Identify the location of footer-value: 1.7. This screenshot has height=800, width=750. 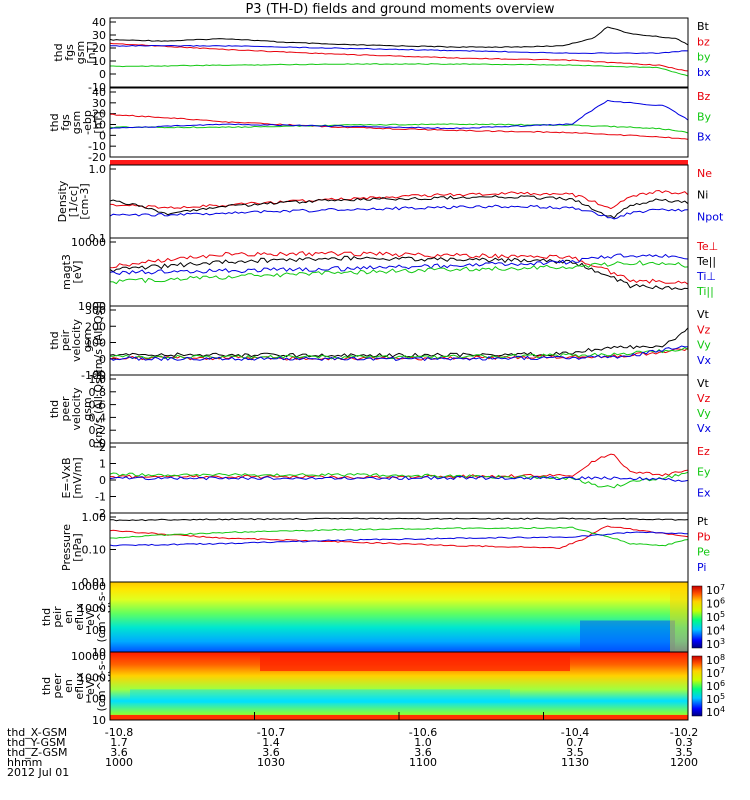
(119, 742).